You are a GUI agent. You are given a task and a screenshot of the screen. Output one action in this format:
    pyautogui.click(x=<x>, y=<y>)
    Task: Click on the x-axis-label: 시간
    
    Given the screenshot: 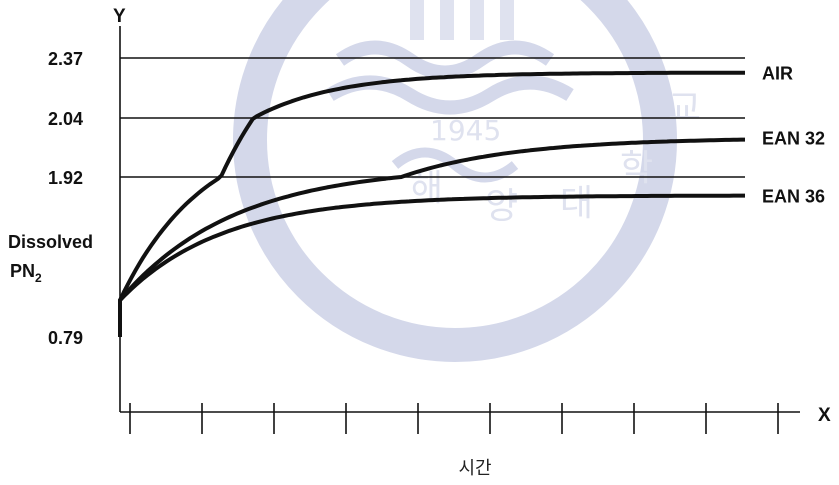 What is the action you would take?
    pyautogui.click(x=474, y=468)
    